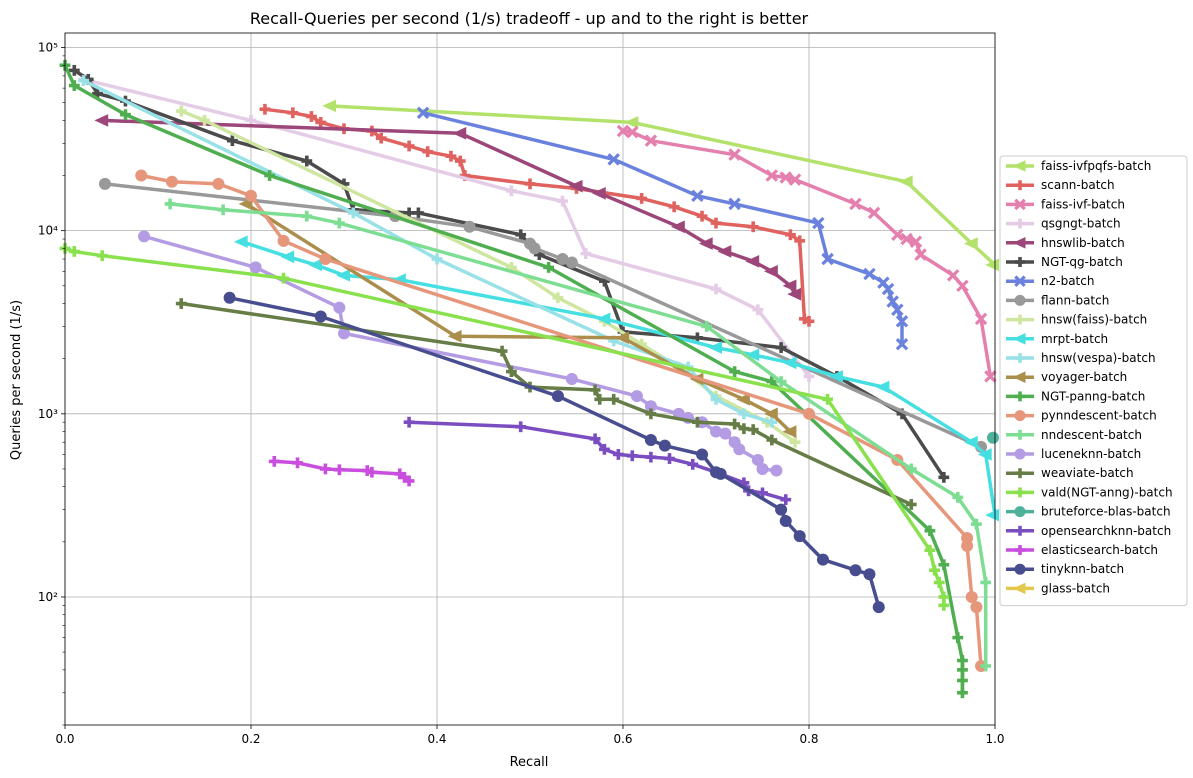  What do you see at coordinates (48, 231) in the screenshot?
I see `y-tick-label: 10⁴` at bounding box center [48, 231].